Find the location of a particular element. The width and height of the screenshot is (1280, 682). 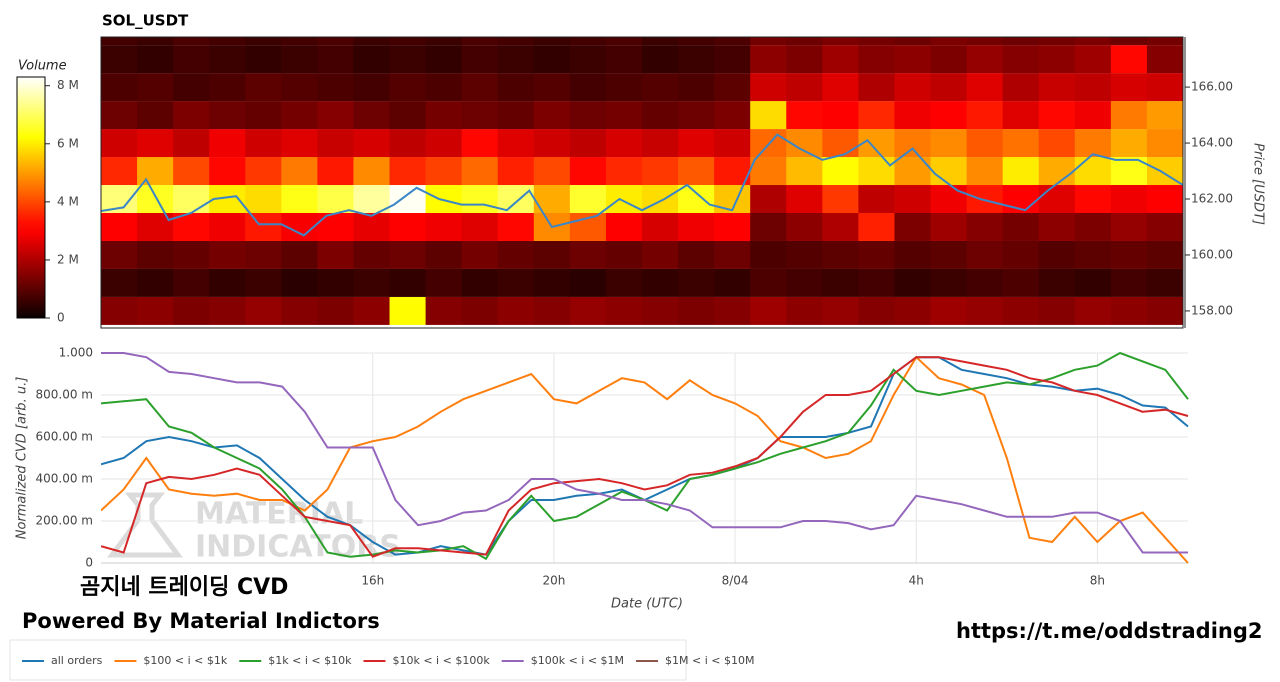

colorbar-tick-label: 6 M is located at coordinates (68, 143).